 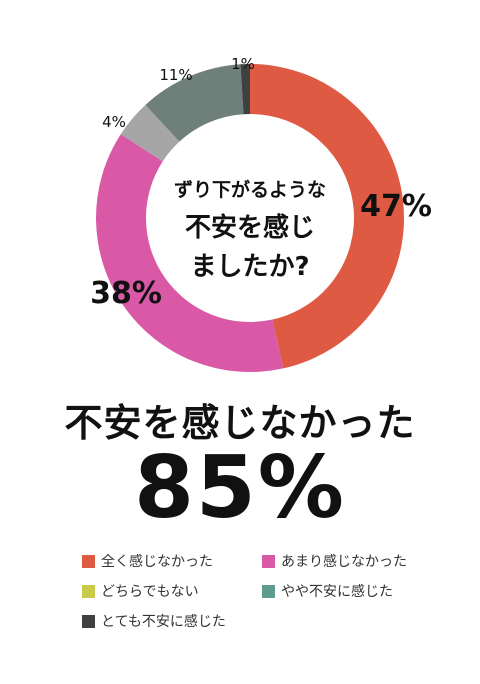 What do you see at coordinates (344, 562) in the screenshot?
I see `legend-label: あまり感じなかった` at bounding box center [344, 562].